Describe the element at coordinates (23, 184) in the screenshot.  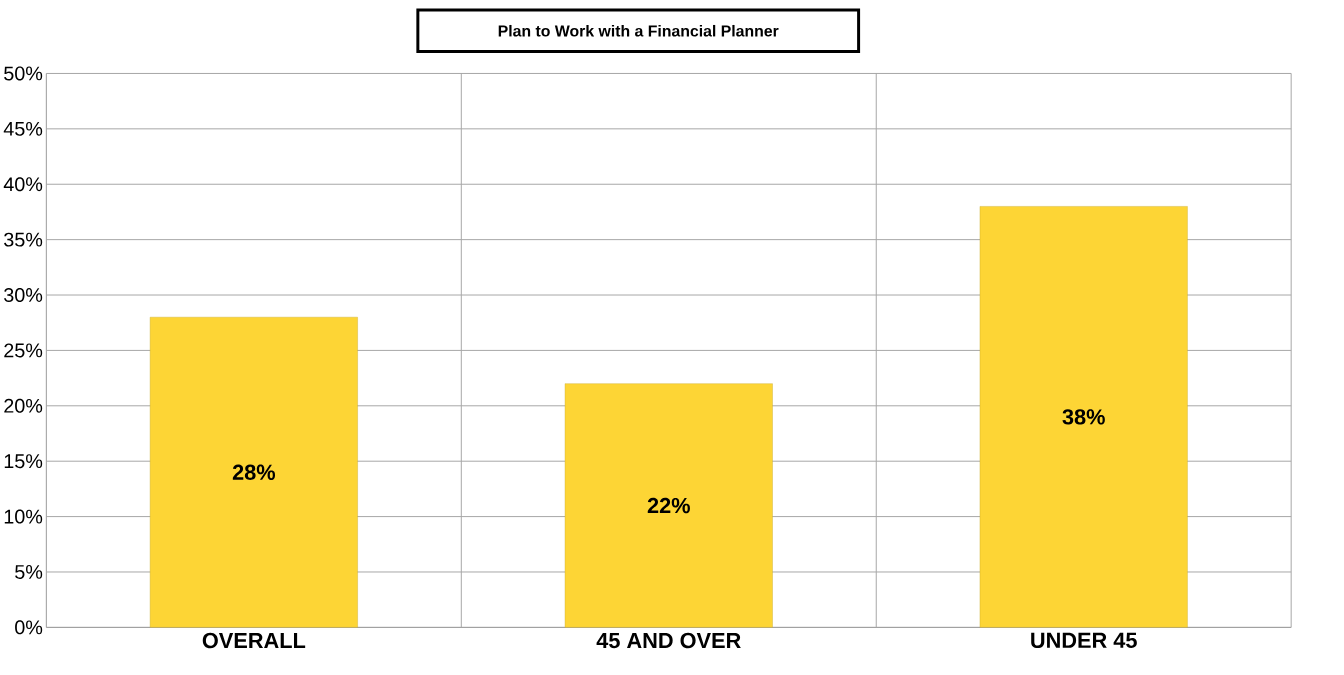
I see `y-tick-label: 40%` at that location.